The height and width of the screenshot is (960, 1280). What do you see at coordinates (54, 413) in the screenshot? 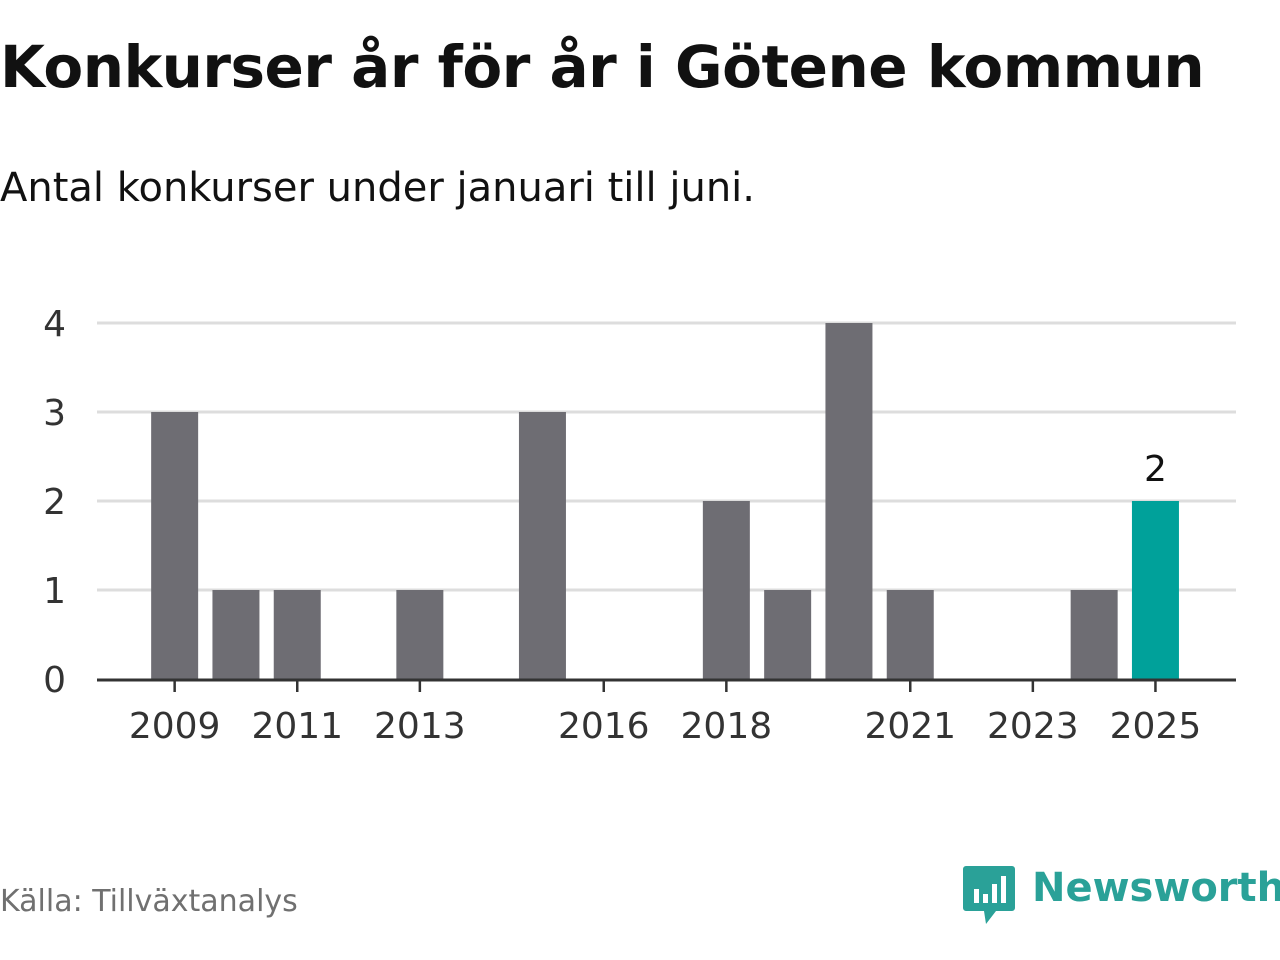
I see `y-tick-label: 3` at bounding box center [54, 413].